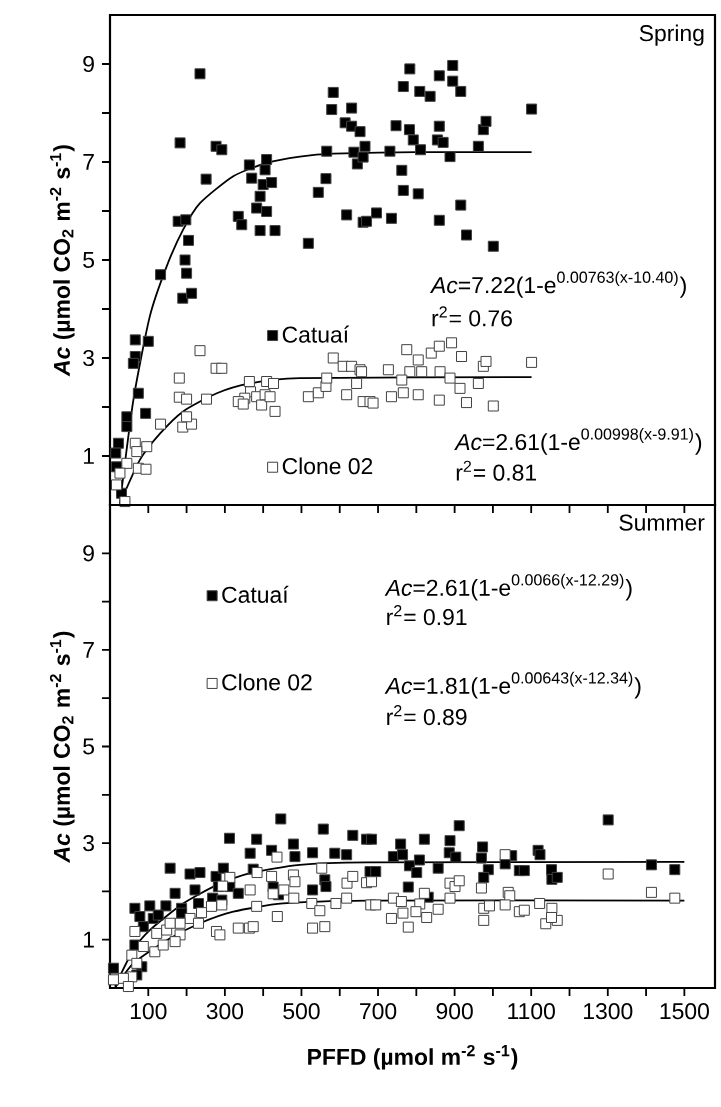 This screenshot has width=721, height=1107. I want to click on chart-title: Summer, so click(662, 522).